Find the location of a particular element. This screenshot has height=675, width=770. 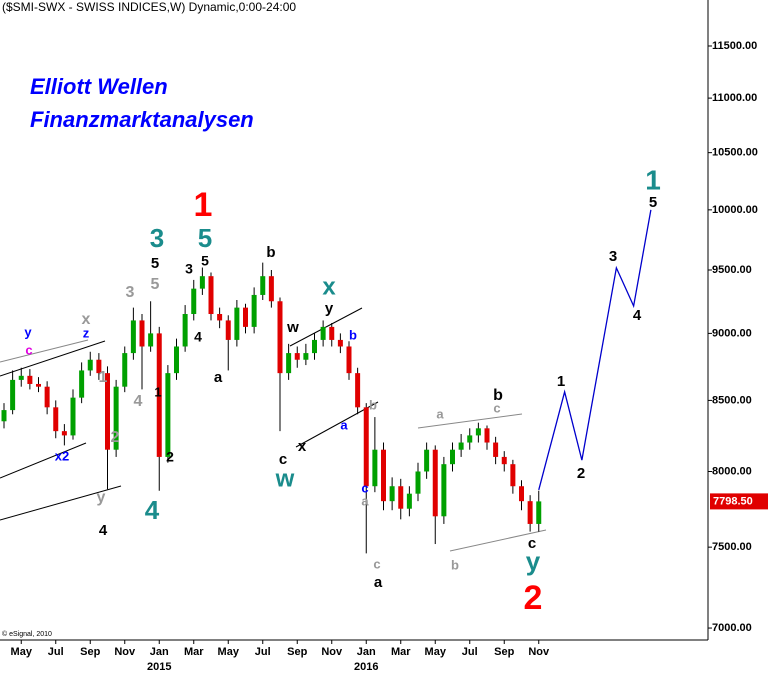

x-tick-label: Jan 2015 is located at coordinates (159, 659).